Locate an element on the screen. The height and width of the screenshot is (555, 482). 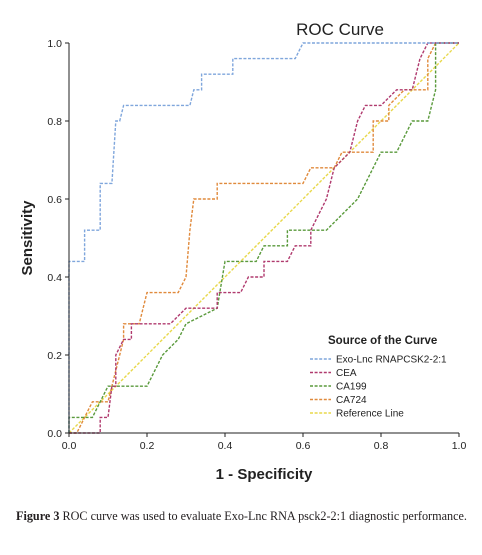
caption-label: Figure 3 is located at coordinates (38, 516).